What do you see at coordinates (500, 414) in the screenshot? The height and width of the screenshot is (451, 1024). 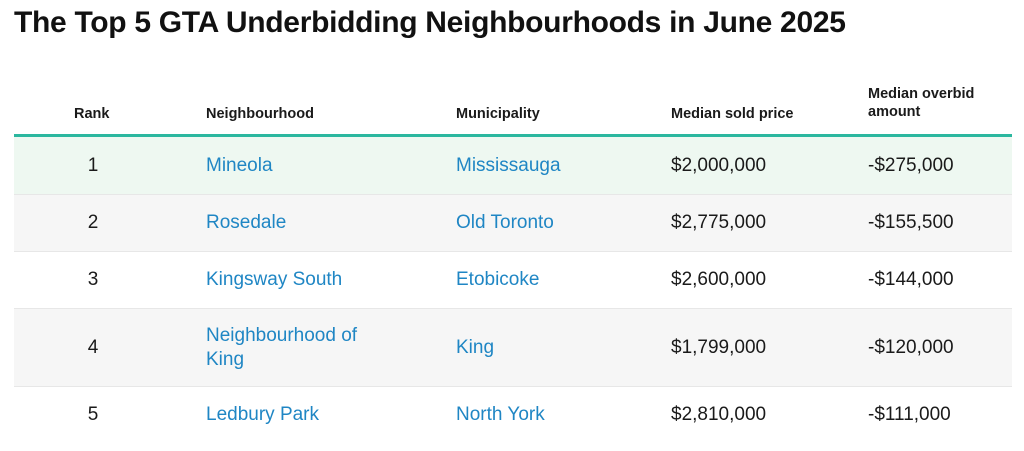 I see `municipality-link: North York` at bounding box center [500, 414].